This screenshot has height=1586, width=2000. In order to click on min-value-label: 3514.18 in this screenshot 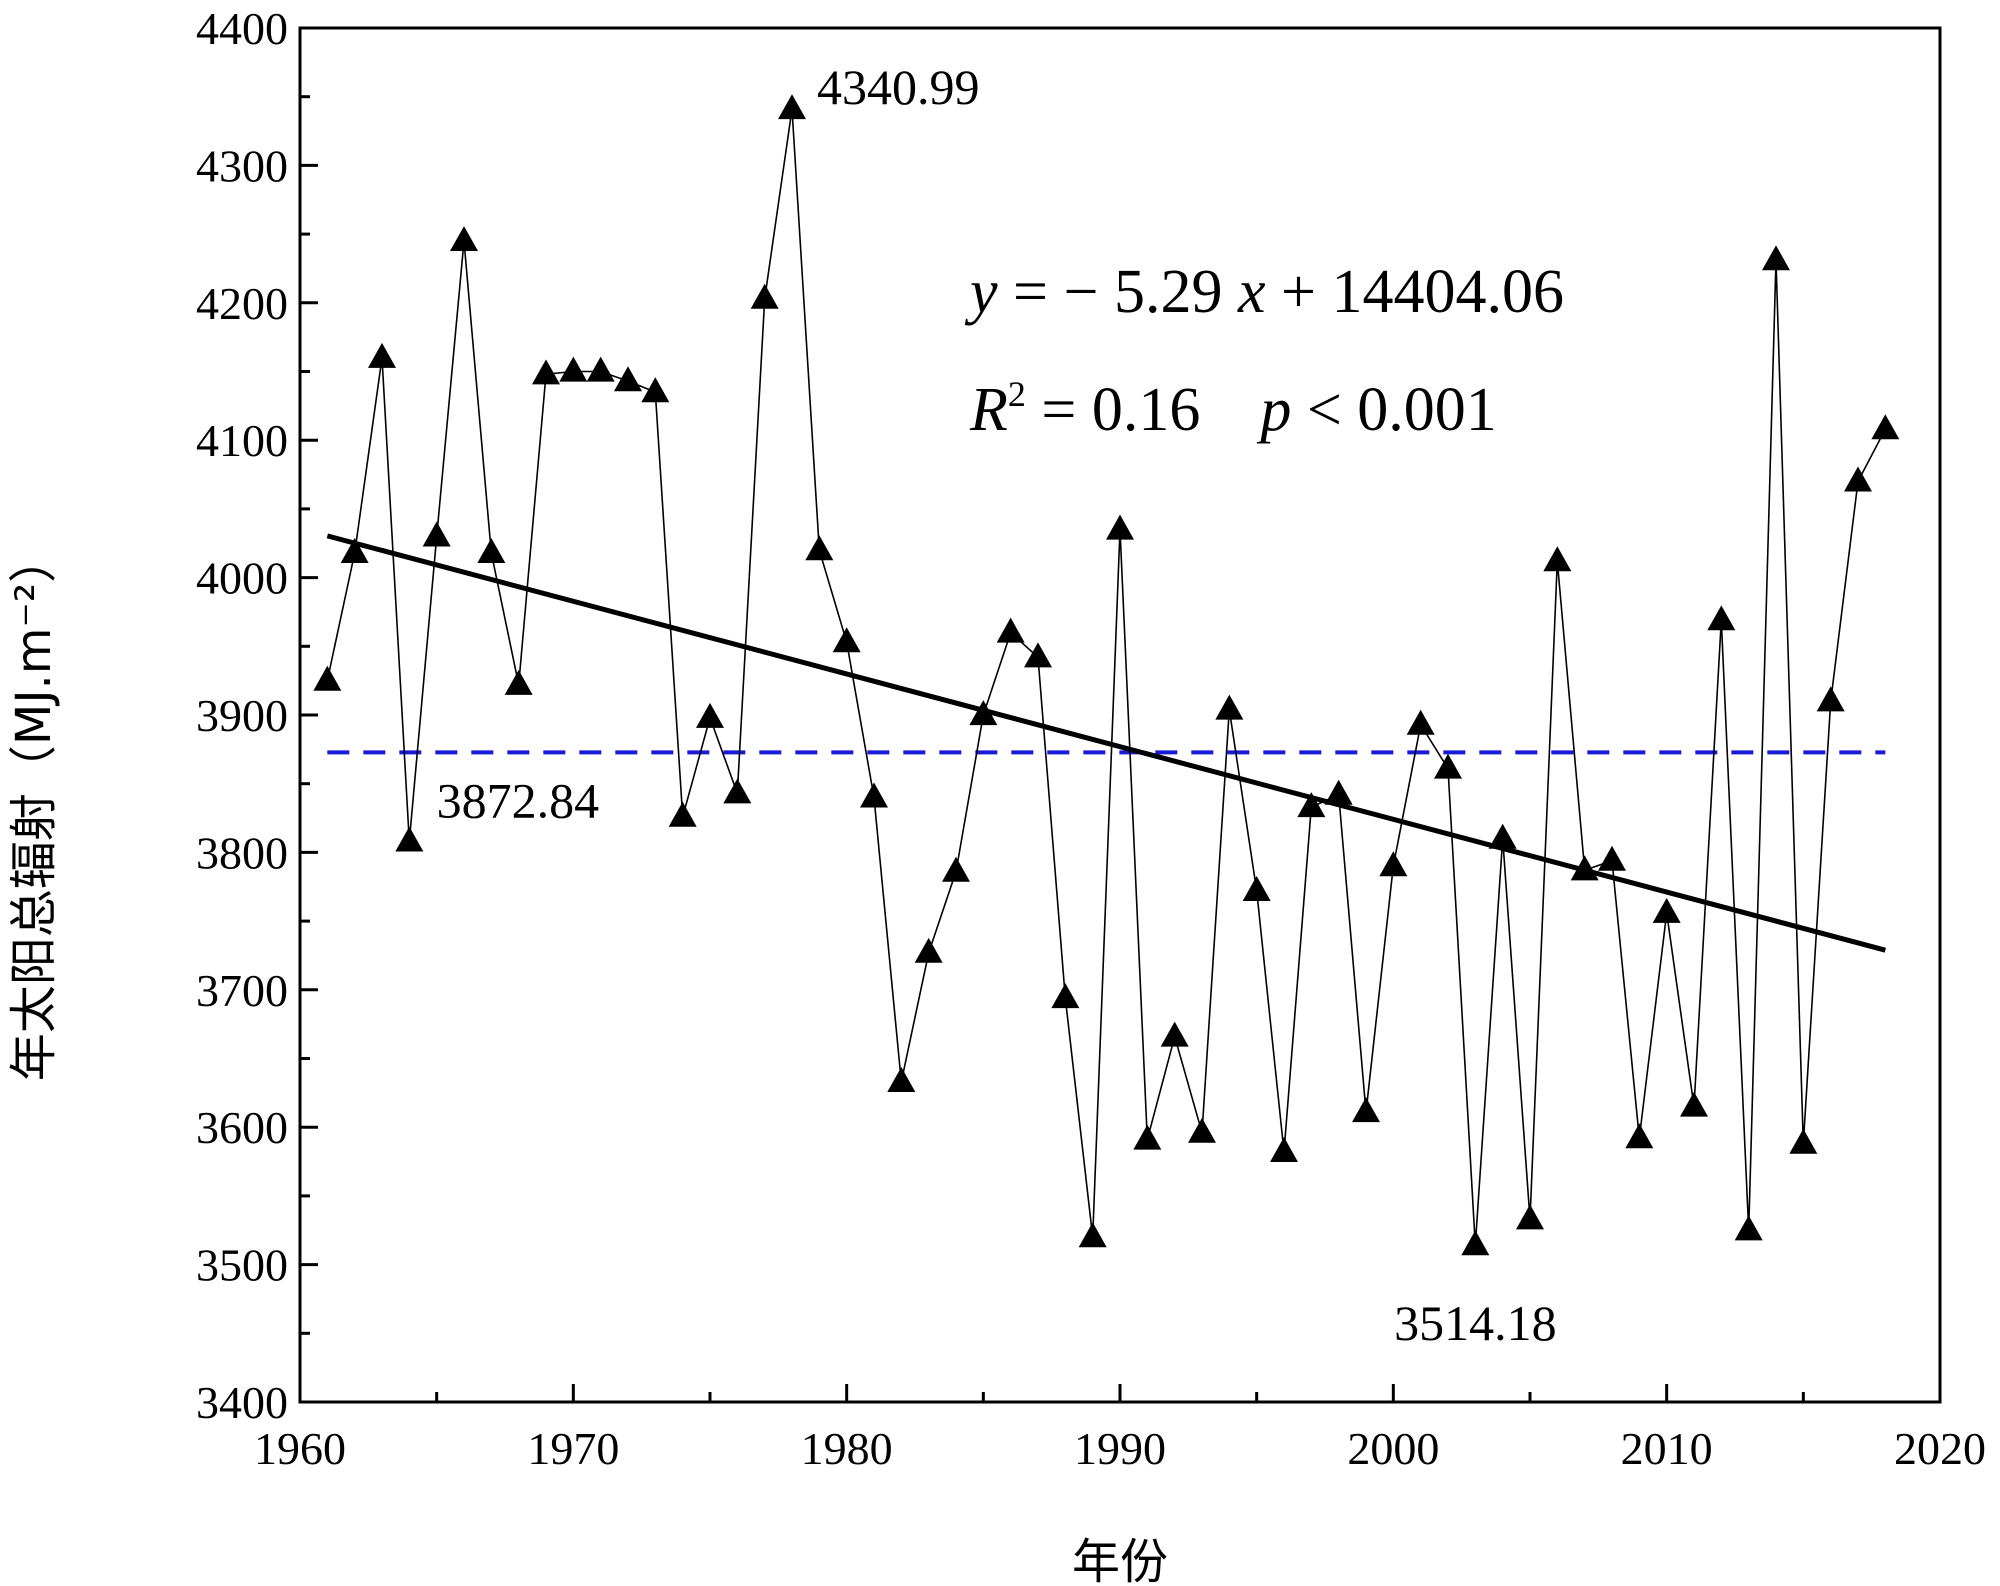, I will do `click(1475, 1323)`.